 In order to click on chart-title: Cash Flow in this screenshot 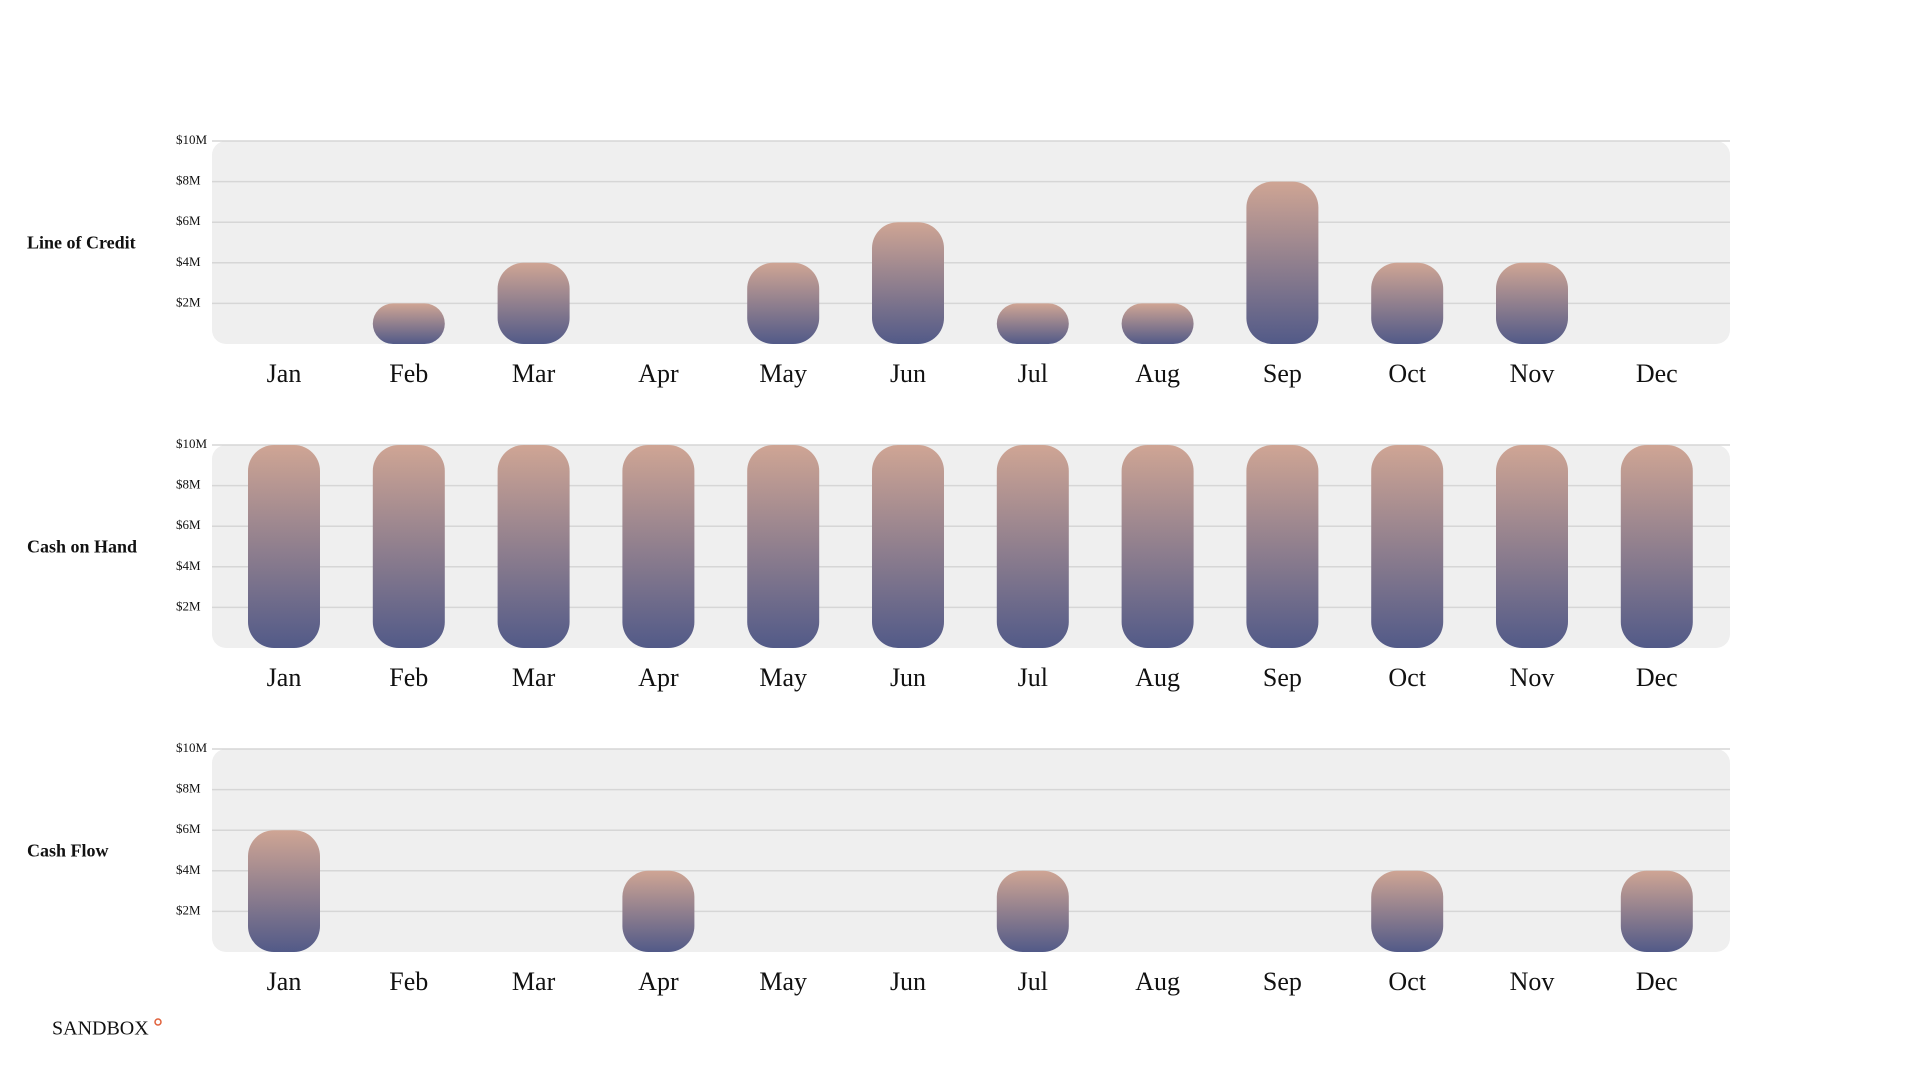, I will do `click(68, 851)`.